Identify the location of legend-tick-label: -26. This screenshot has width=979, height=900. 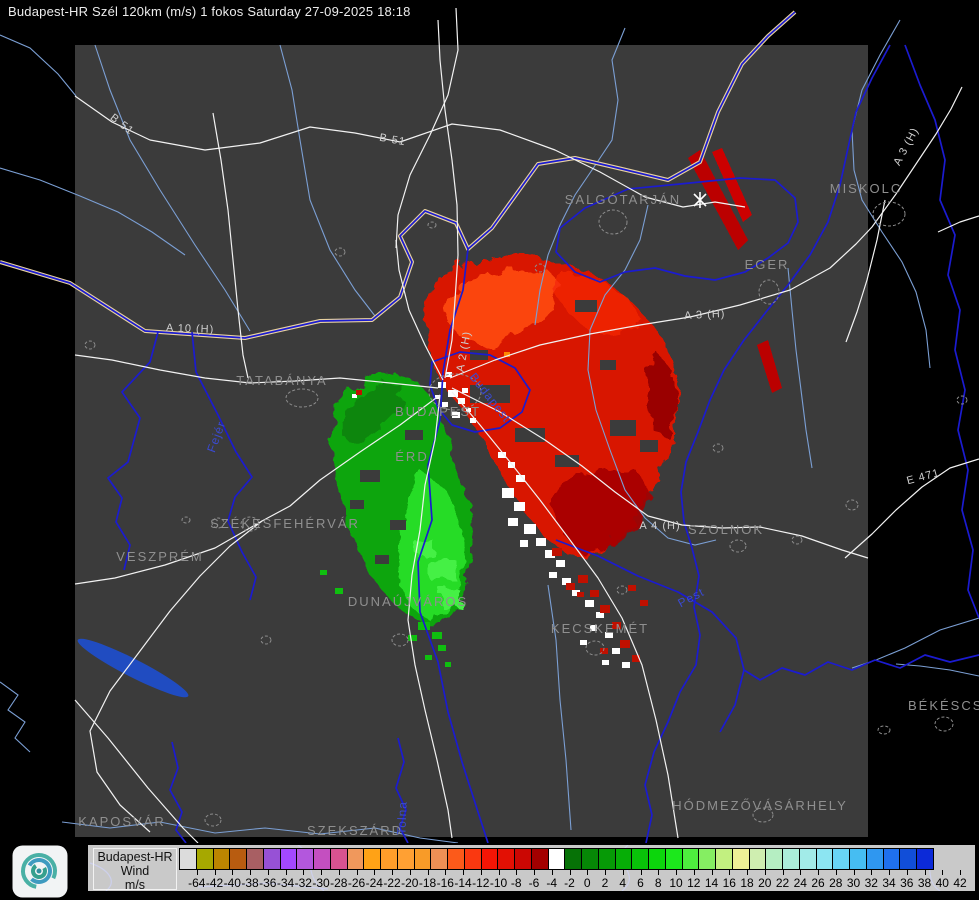
(356, 883).